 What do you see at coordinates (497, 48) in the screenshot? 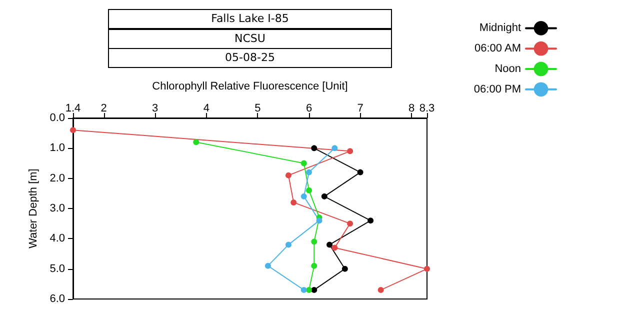
I see `legend-label: 06:00 AM` at bounding box center [497, 48].